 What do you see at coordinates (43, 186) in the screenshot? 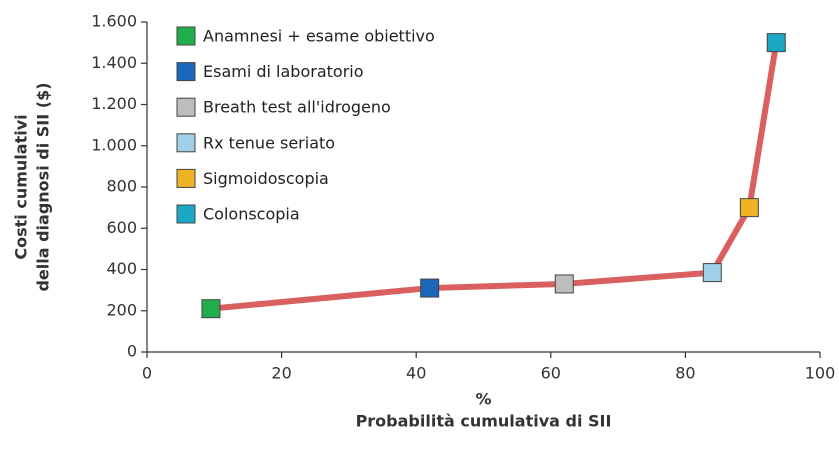
I see `y-axis-label: della diagnosi di SII ($)` at bounding box center [43, 186].